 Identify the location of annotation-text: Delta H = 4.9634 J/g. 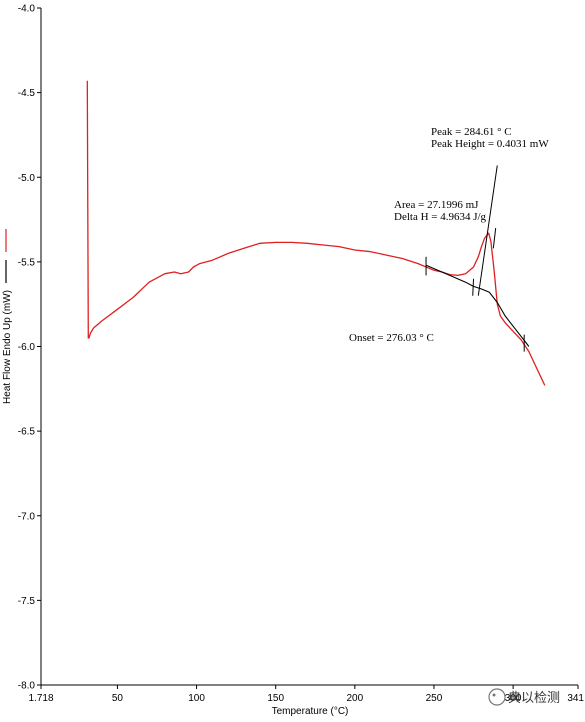
(440, 217).